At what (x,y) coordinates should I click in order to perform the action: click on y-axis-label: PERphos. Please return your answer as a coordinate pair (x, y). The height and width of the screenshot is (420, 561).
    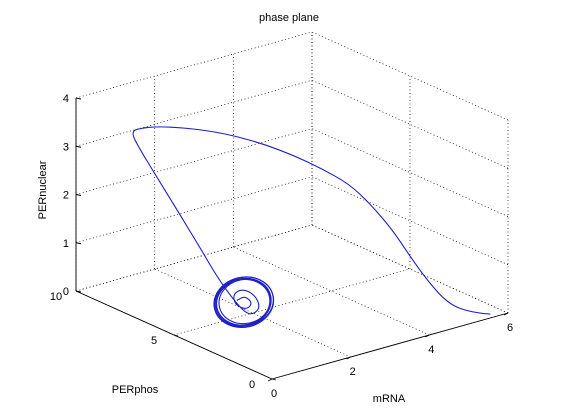
    Looking at the image, I should click on (135, 390).